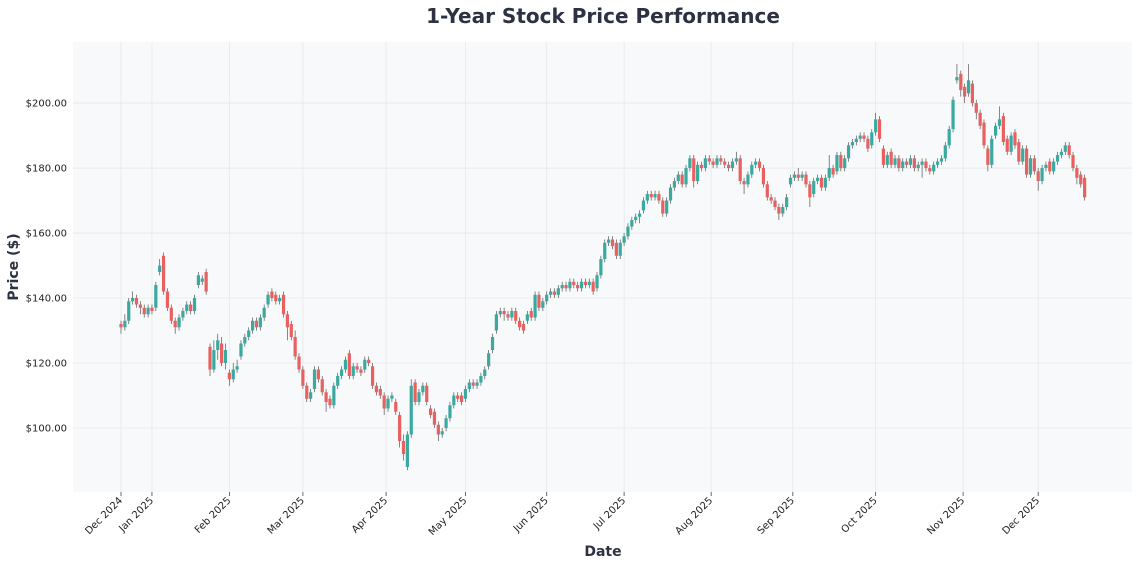 This screenshot has height=570, width=1140. Describe the element at coordinates (370, 515) in the screenshot. I see `x-tick-label: Apr 2025` at that location.